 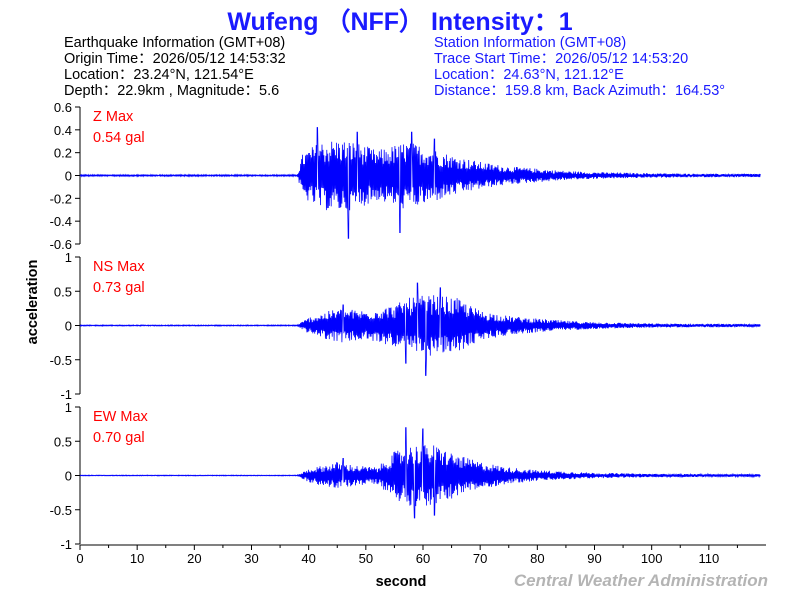 I want to click on x-tick-label: 40, so click(x=308, y=558).